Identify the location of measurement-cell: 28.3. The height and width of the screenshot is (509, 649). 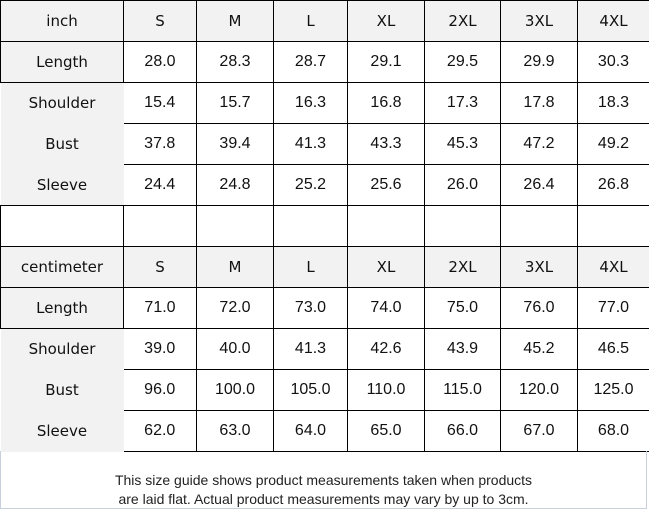
(235, 62).